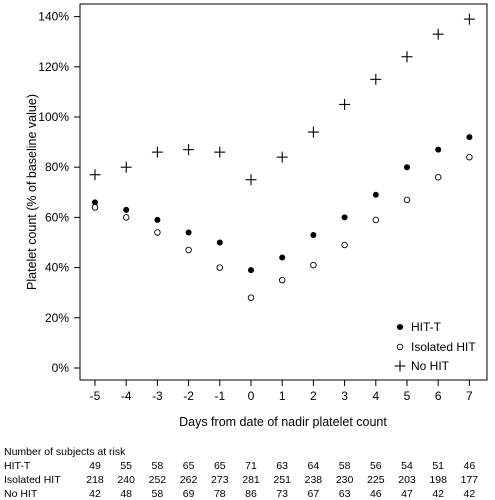 The height and width of the screenshot is (500, 495). I want to click on risk-cell: 56, so click(375, 466).